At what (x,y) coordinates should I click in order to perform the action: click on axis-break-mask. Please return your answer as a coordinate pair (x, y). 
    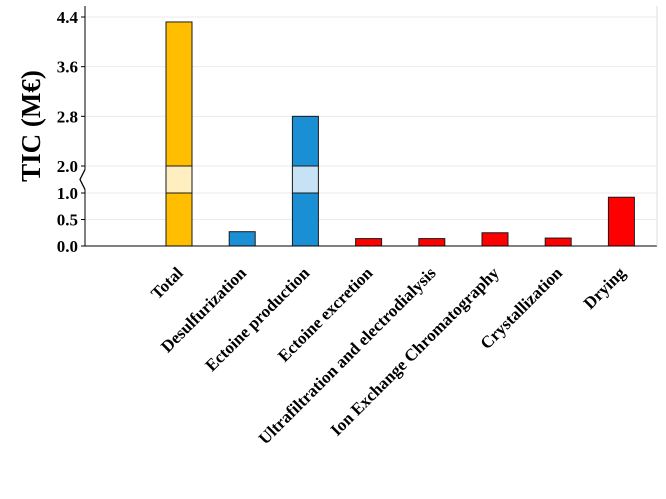
    Looking at the image, I should click on (85, 179).